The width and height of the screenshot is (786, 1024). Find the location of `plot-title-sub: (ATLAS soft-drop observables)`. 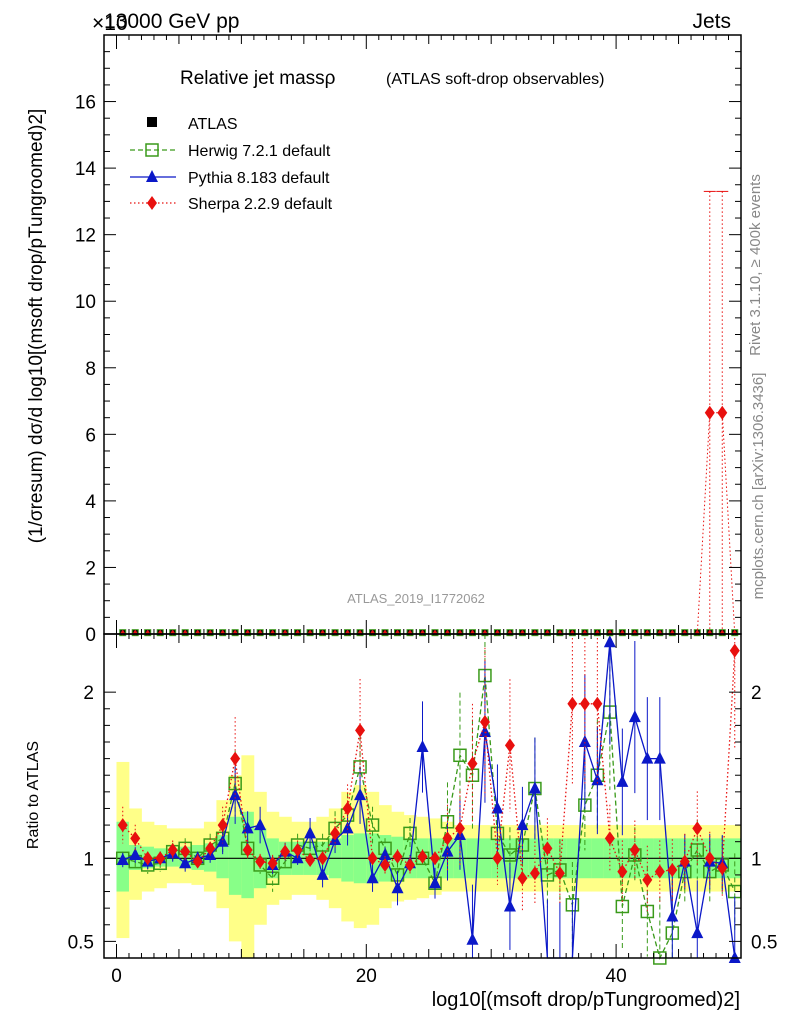

plot-title-sub: (ATLAS soft-drop observables) is located at coordinates (495, 79).